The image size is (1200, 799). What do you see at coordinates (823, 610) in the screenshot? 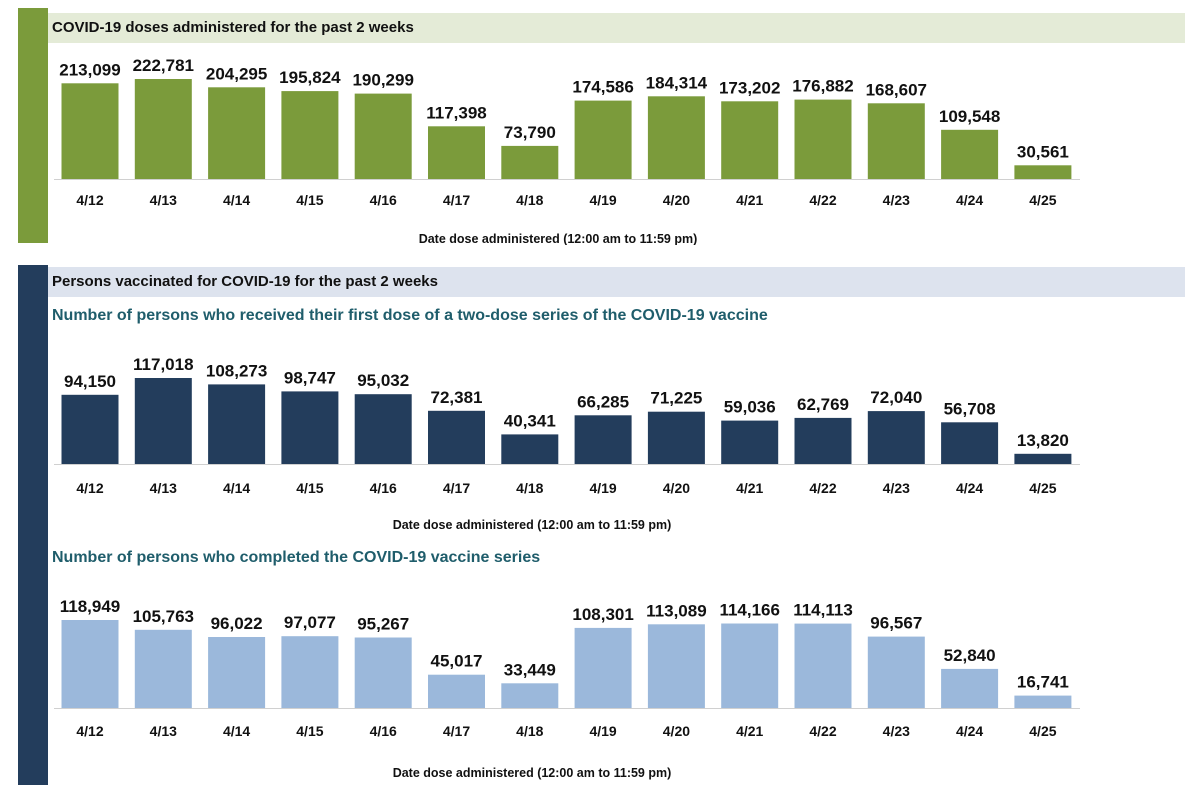
I see `data-label: 114,113` at bounding box center [823, 610].